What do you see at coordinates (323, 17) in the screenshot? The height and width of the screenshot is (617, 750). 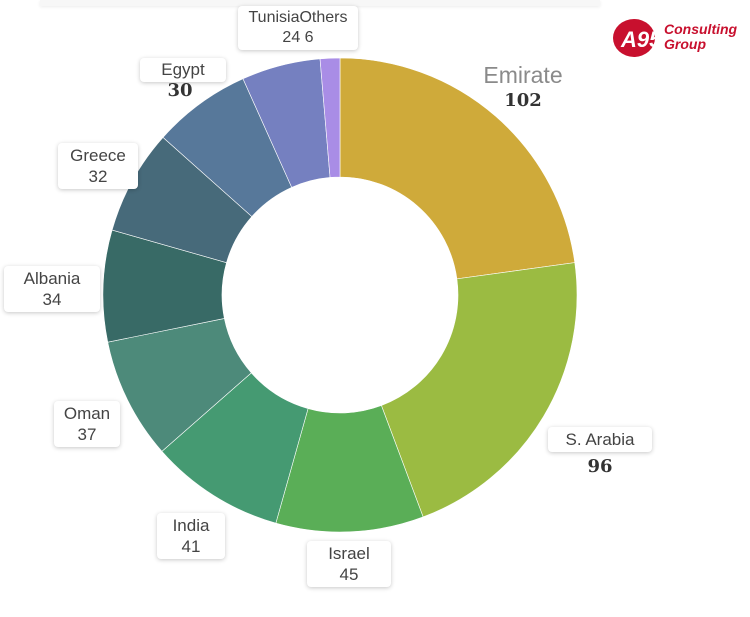 I see `slice-name: Others` at bounding box center [323, 17].